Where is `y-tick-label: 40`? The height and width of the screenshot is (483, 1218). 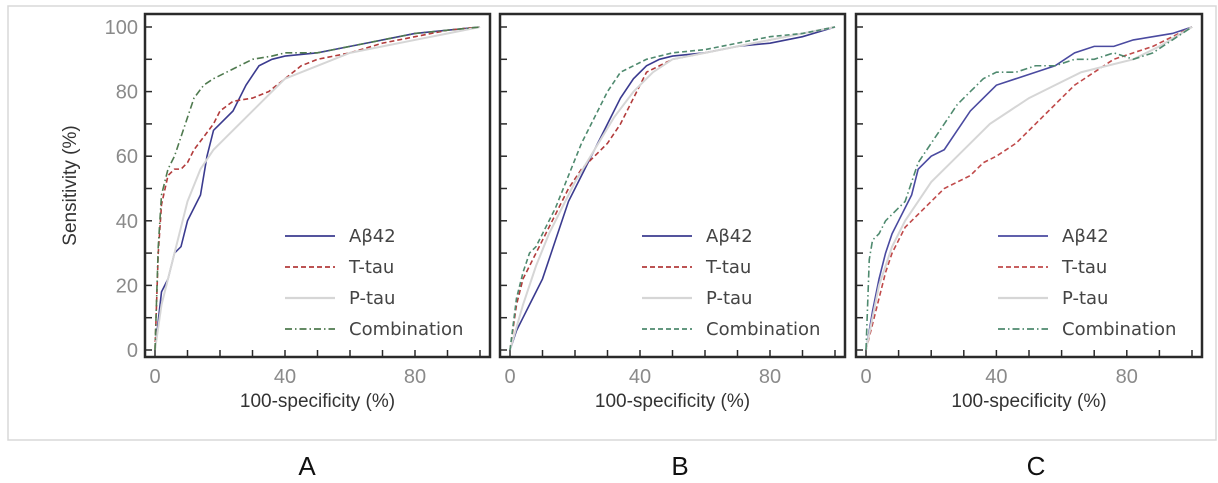 y-tick-label: 40 is located at coordinates (127, 222).